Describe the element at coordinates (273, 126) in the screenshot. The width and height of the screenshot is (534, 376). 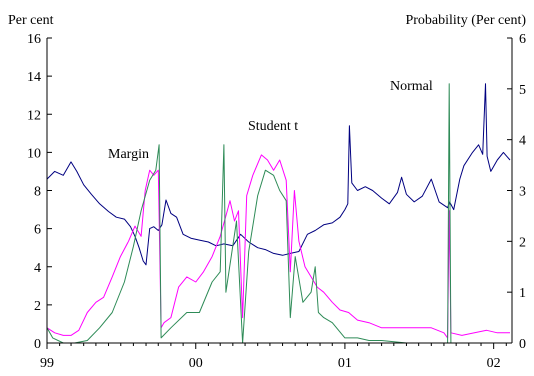
I see `annotation-student-t: Student t` at that location.